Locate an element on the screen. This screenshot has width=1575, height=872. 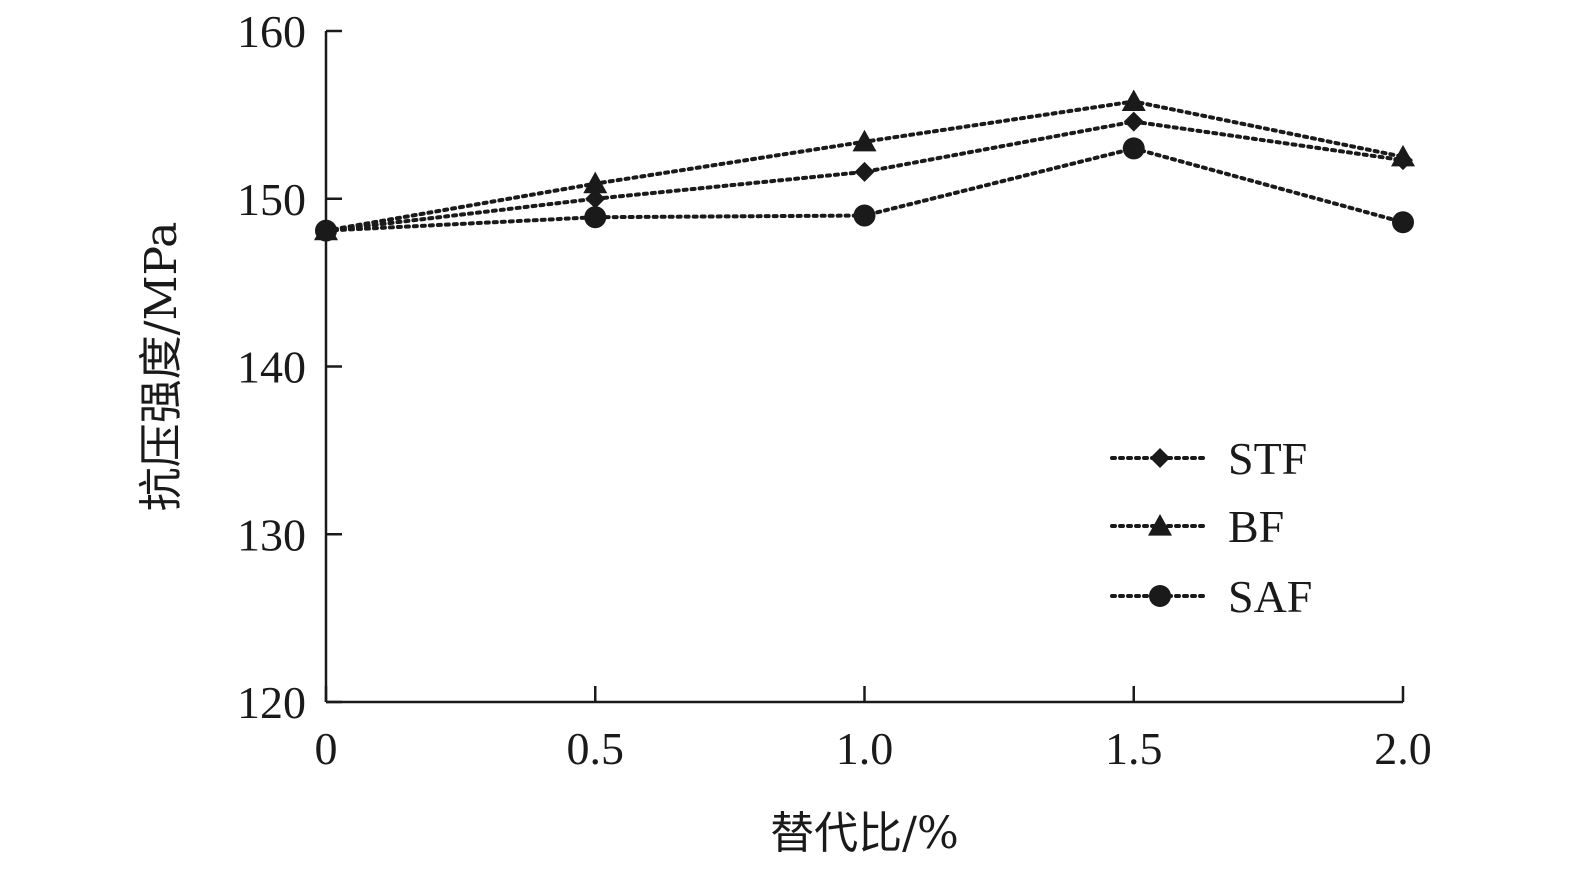
legend-item-stf: STF is located at coordinates (1208, 458).